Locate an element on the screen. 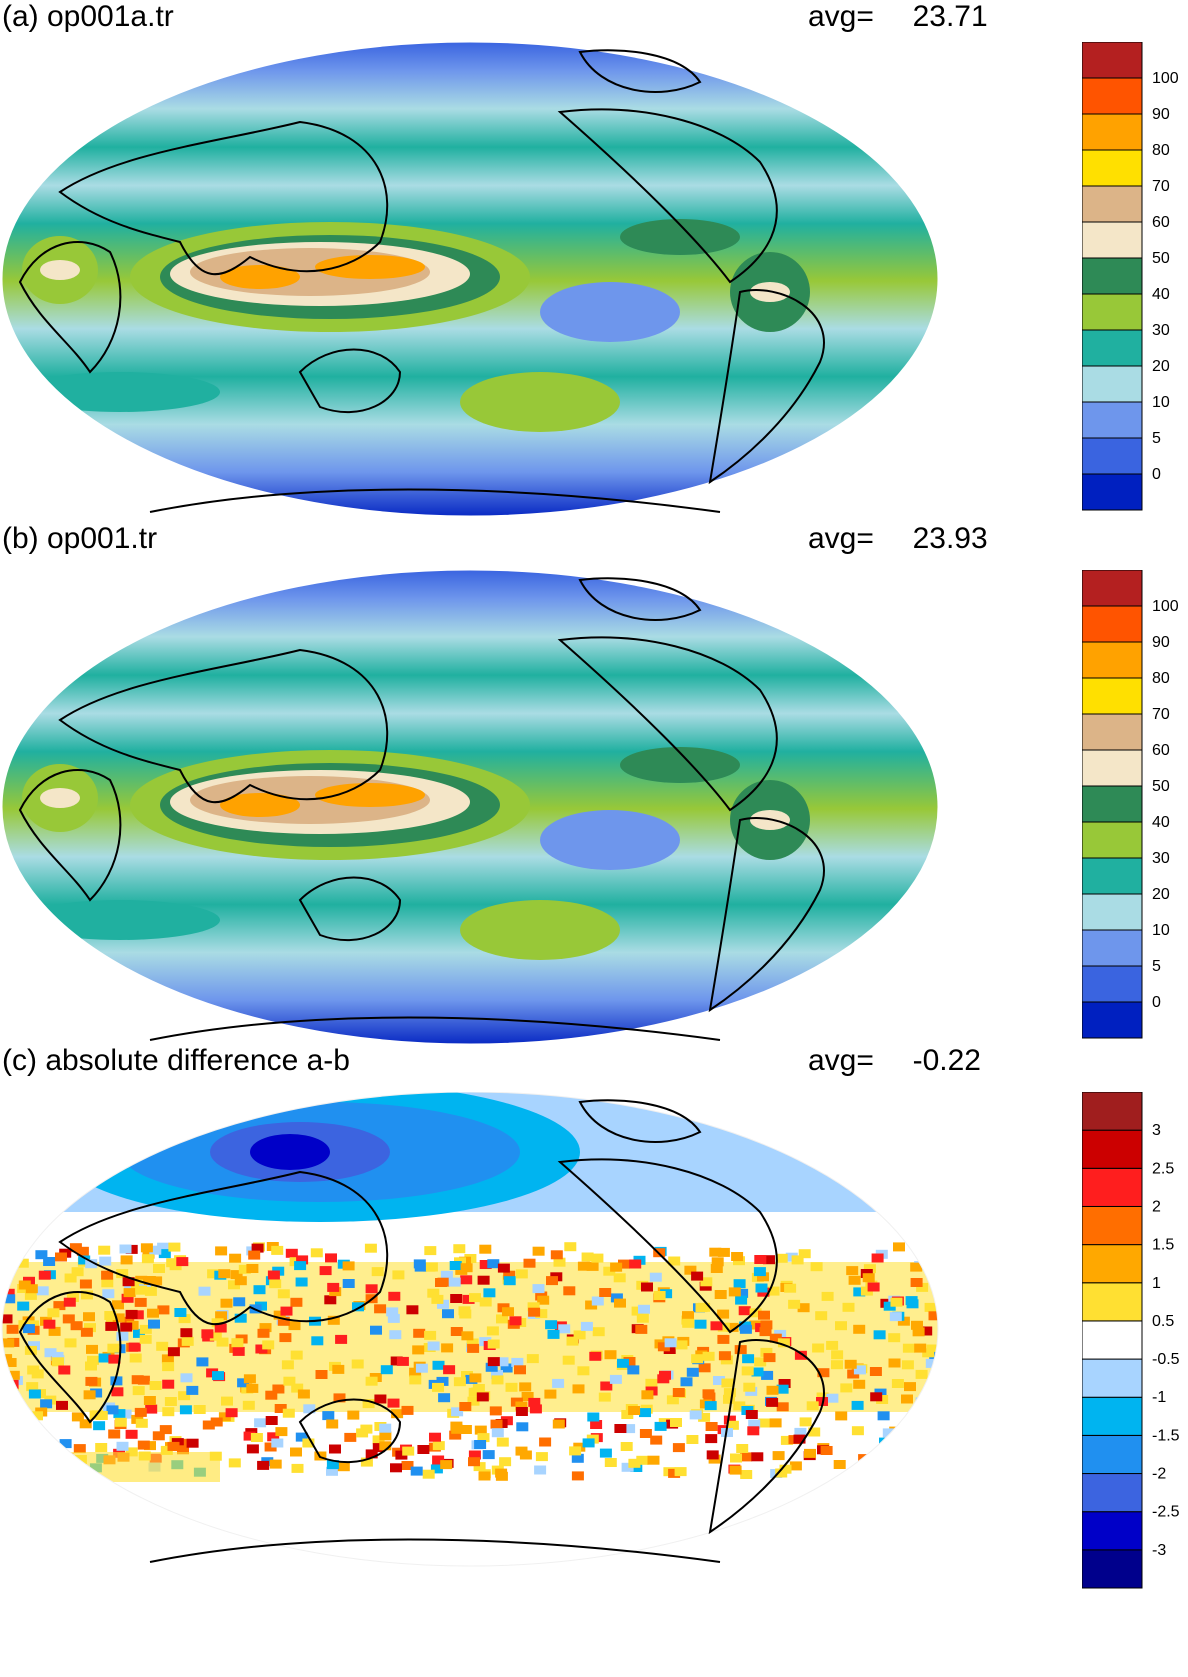 Image resolution: width=1188 pixels, height=1677 pixels. colorbar-tick-label: -1 is located at coordinates (1159, 1397).